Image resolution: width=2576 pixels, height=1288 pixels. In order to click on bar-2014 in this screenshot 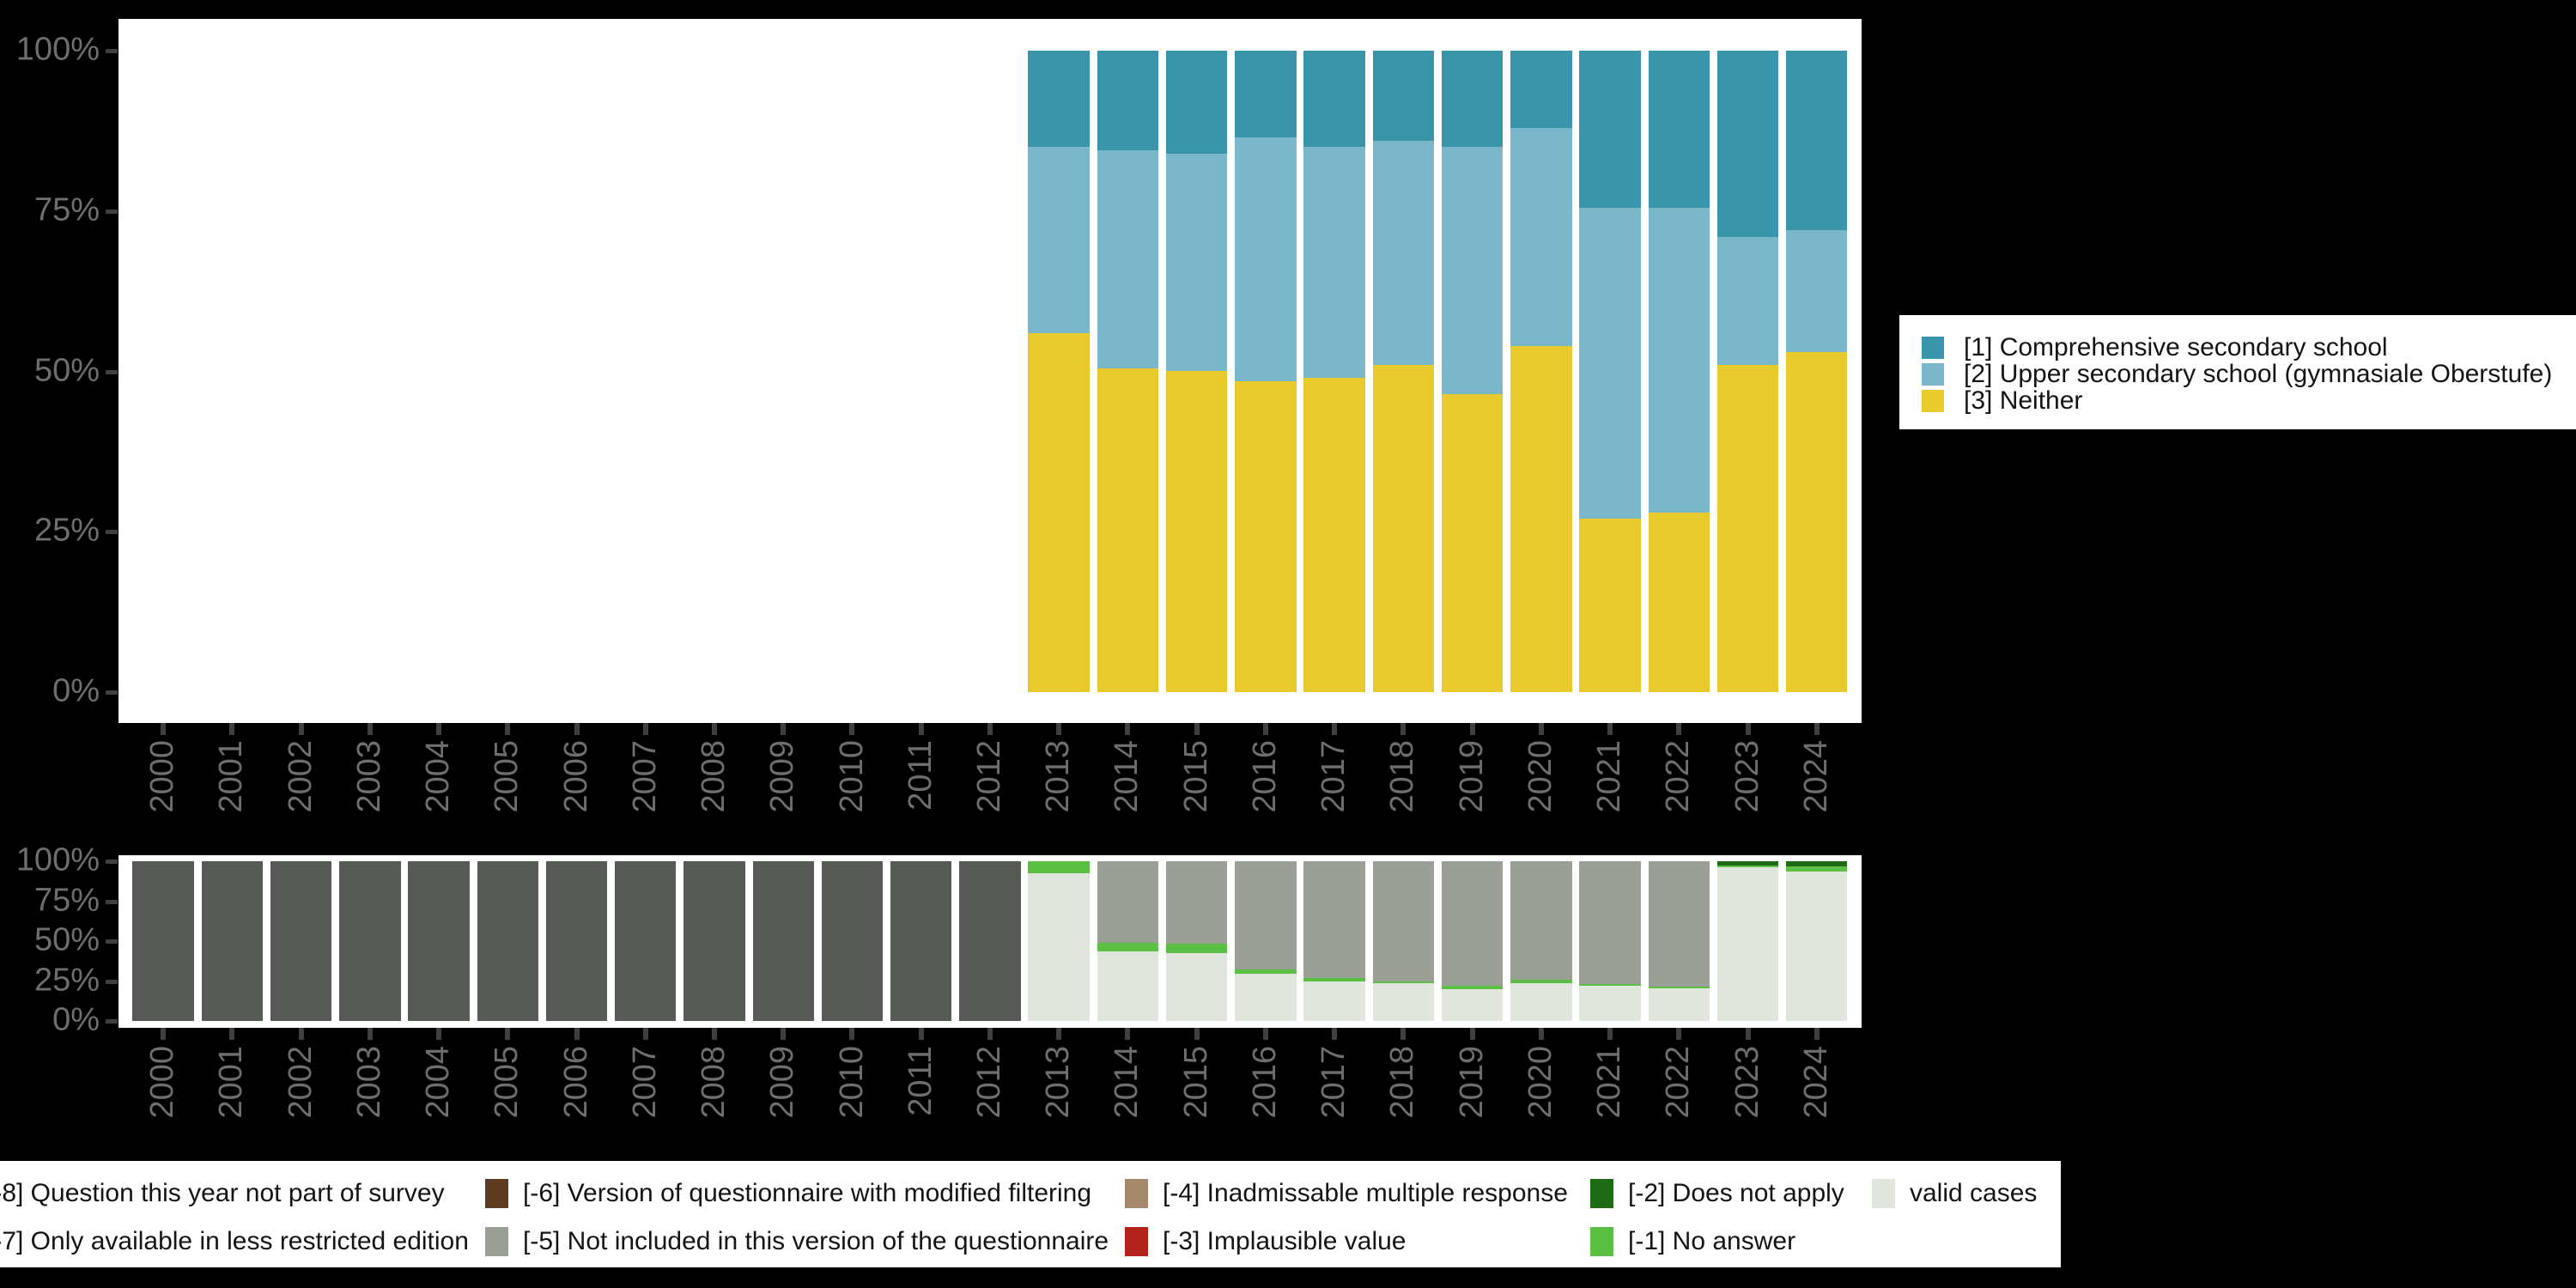, I will do `click(1128, 941)`.